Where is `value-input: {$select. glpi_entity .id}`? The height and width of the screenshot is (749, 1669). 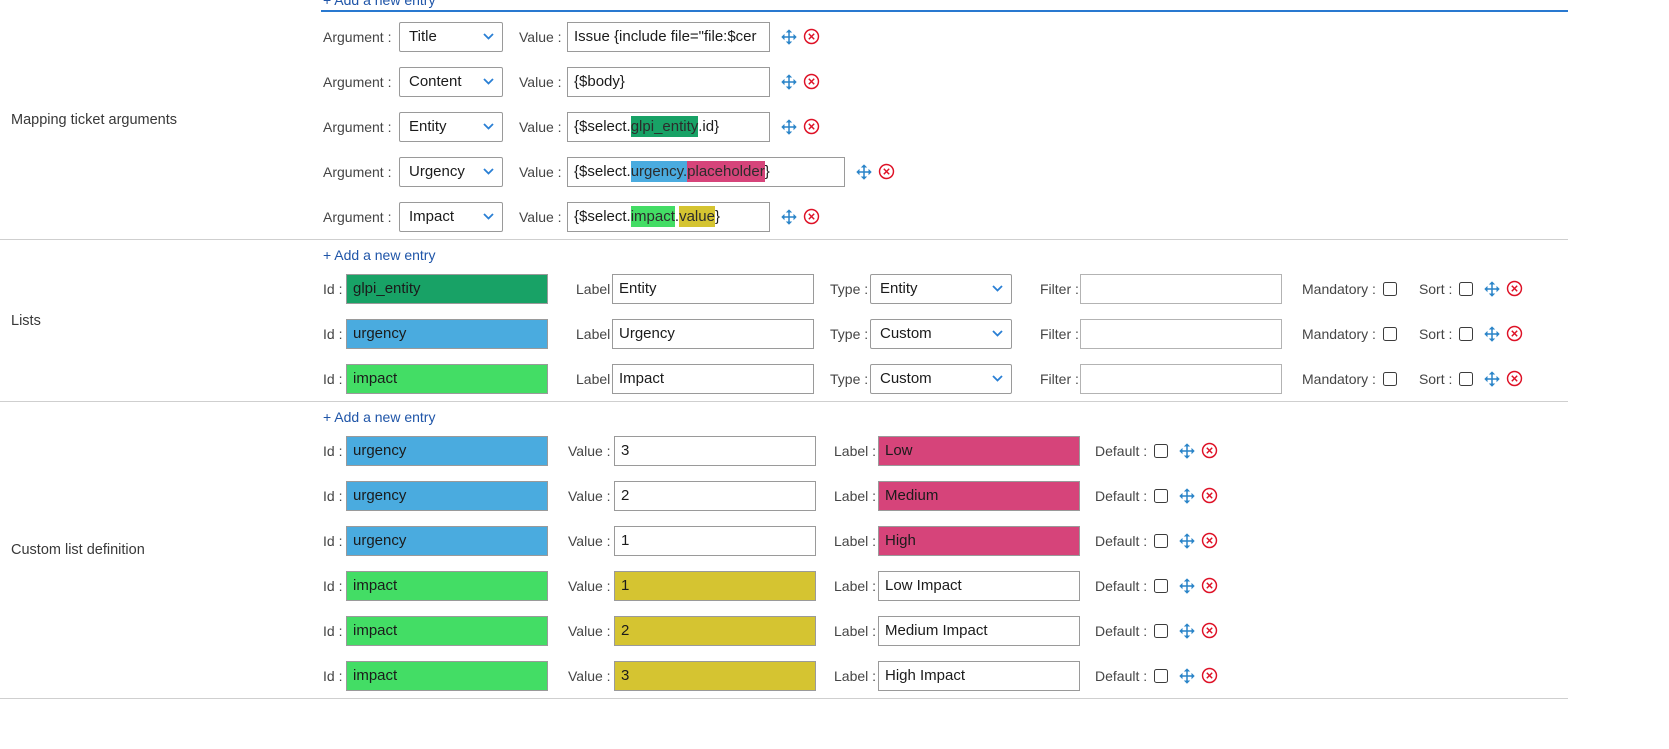
value-input: {$select. glpi_entity .id} is located at coordinates (668, 126).